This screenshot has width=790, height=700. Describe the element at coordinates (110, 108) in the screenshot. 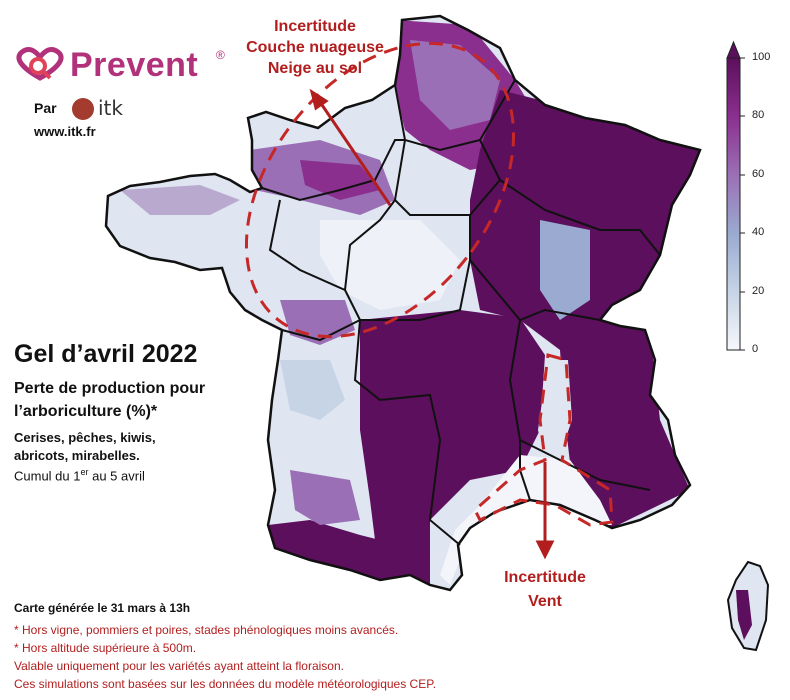

I see `partner-name: itk` at that location.